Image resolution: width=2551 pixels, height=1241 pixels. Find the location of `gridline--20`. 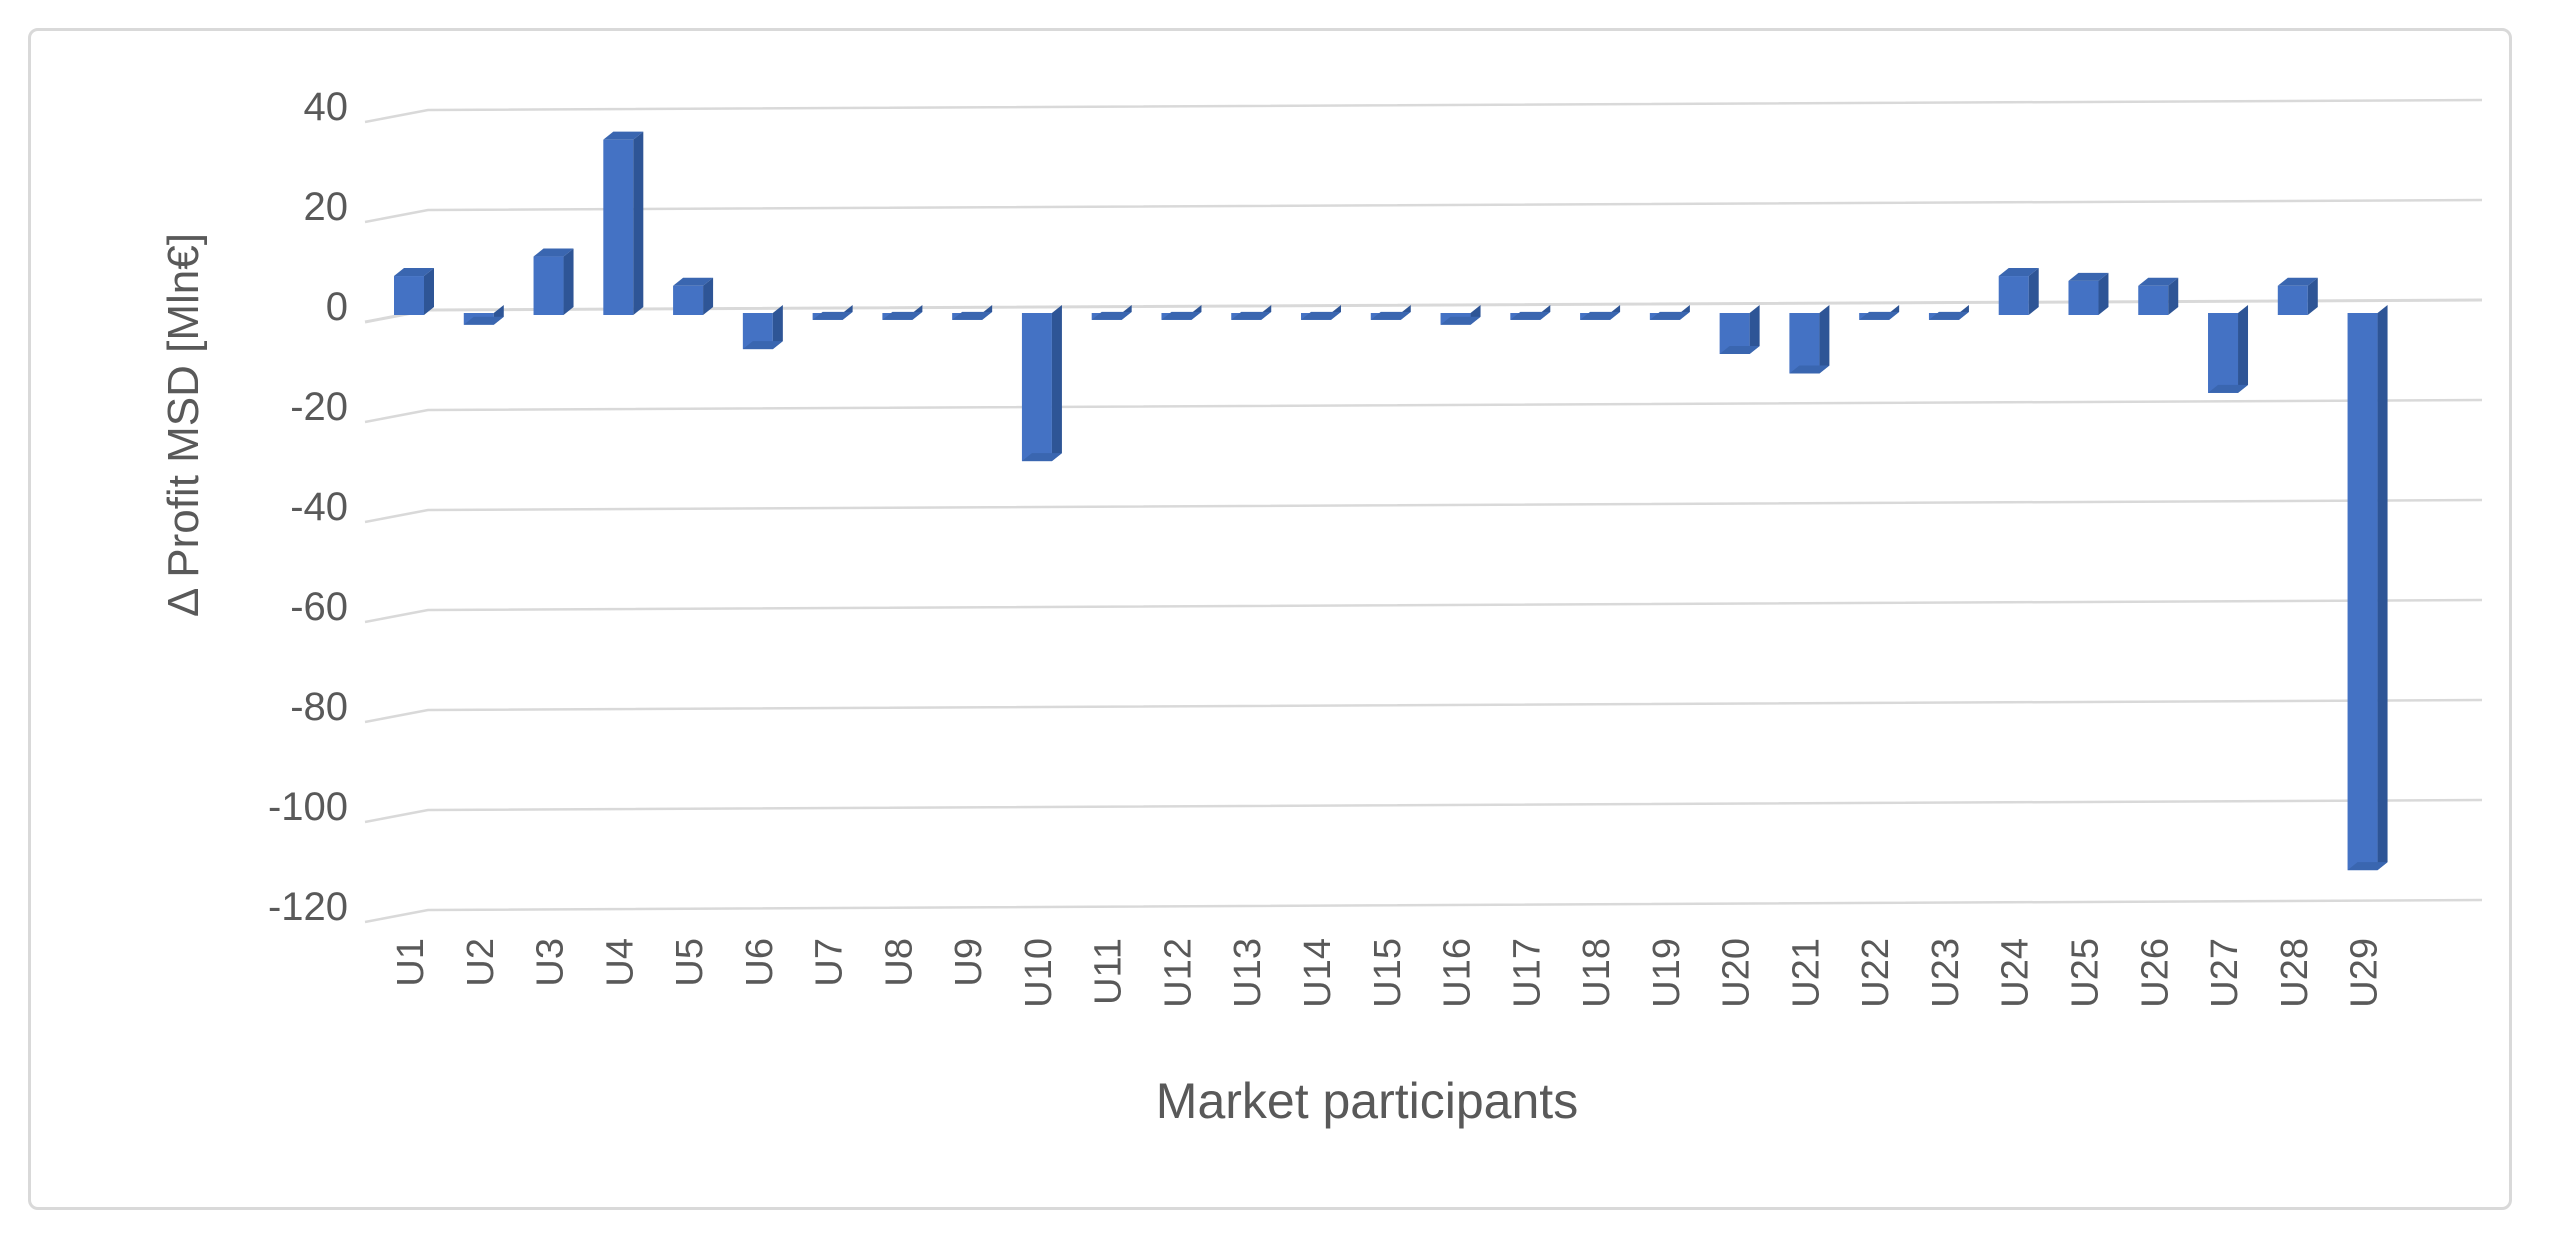

gridline--20 is located at coordinates (1423, 411).